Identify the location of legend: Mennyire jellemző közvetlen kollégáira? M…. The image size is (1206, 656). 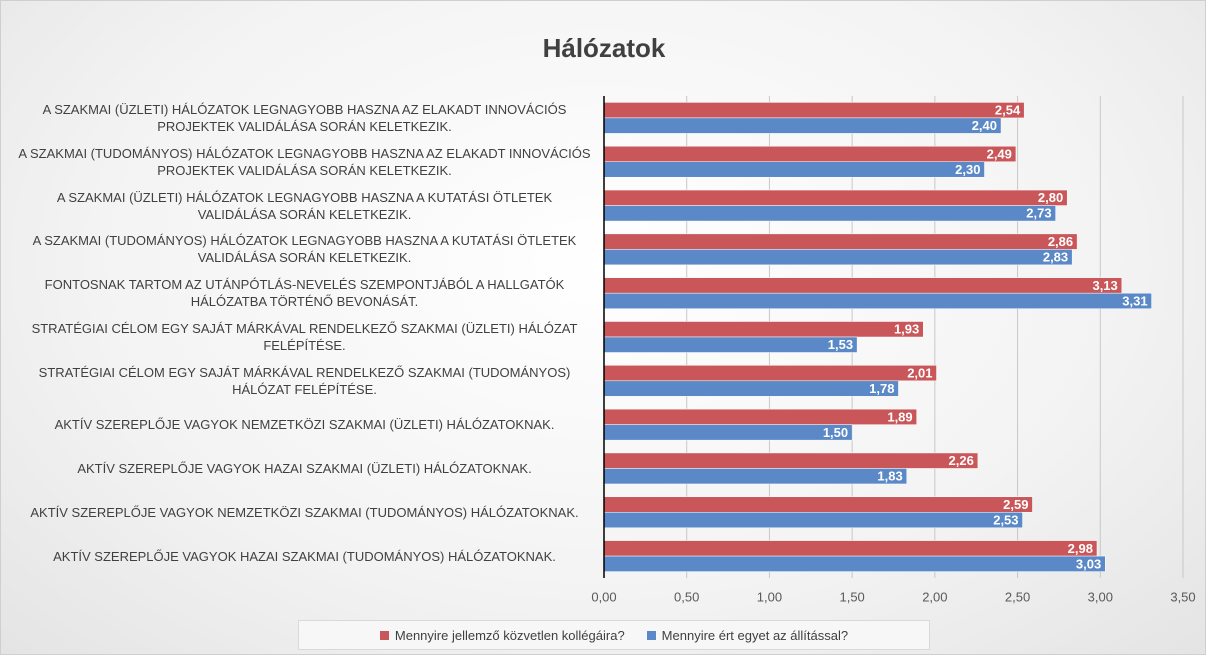
(614, 635).